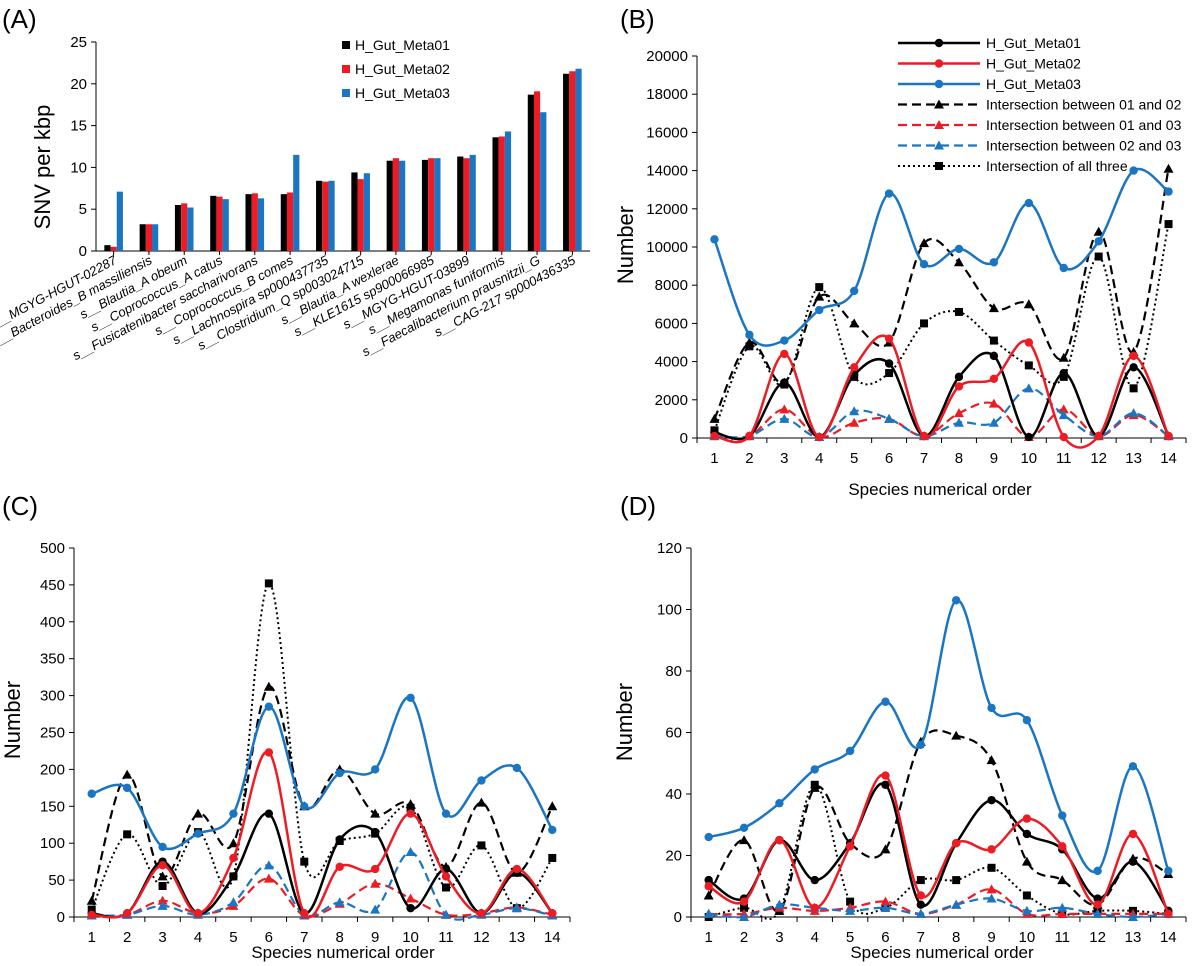  I want to click on panel-b-legend-label: Intersection between 01 and 03, so click(1084, 125).